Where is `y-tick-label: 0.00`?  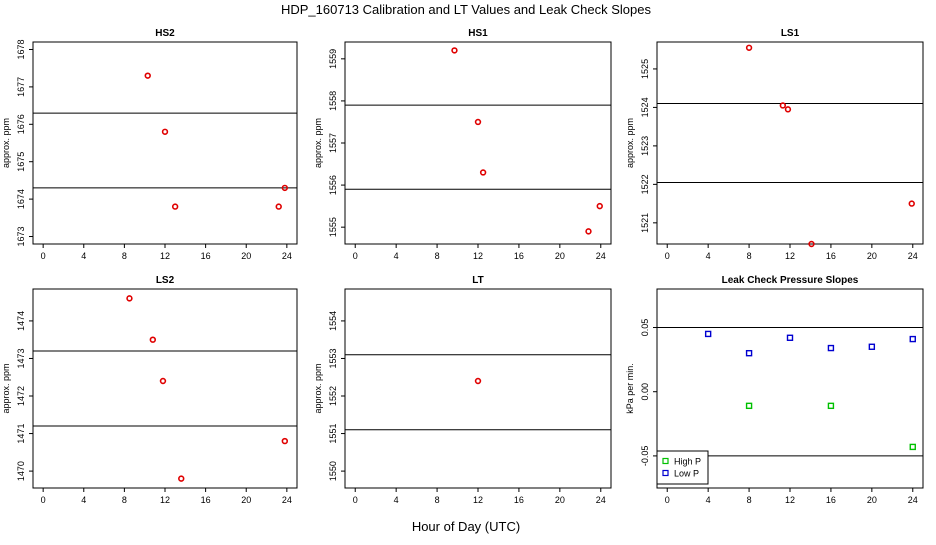 y-tick-label: 0.00 is located at coordinates (645, 392).